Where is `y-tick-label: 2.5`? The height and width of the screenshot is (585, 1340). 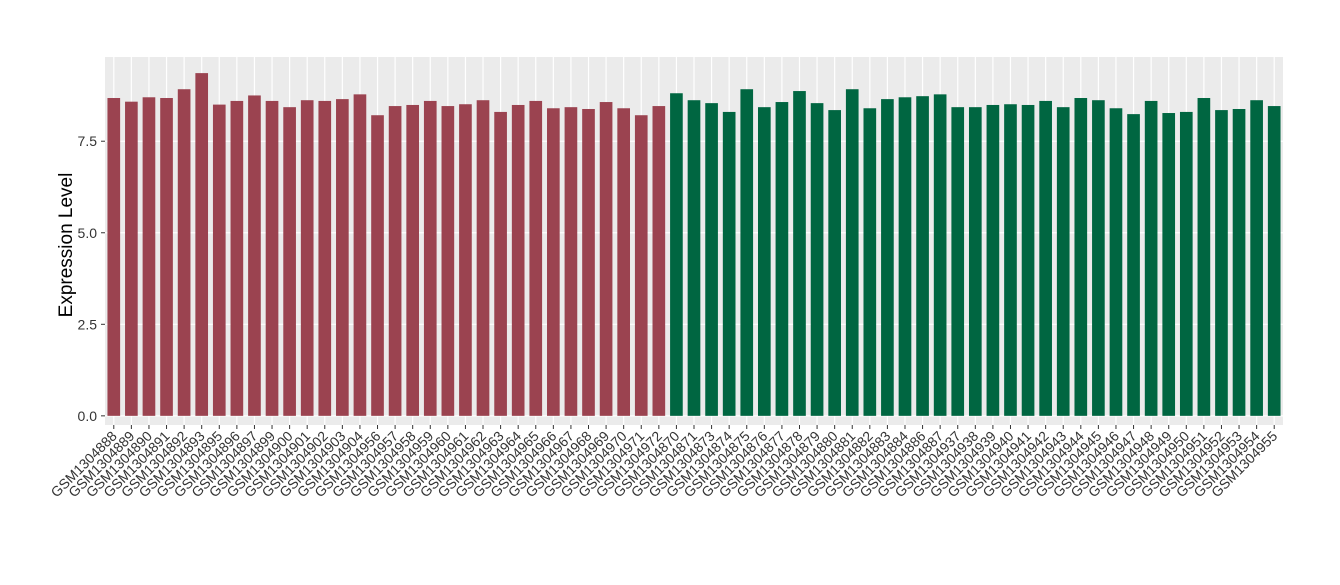 y-tick-label: 2.5 is located at coordinates (88, 324).